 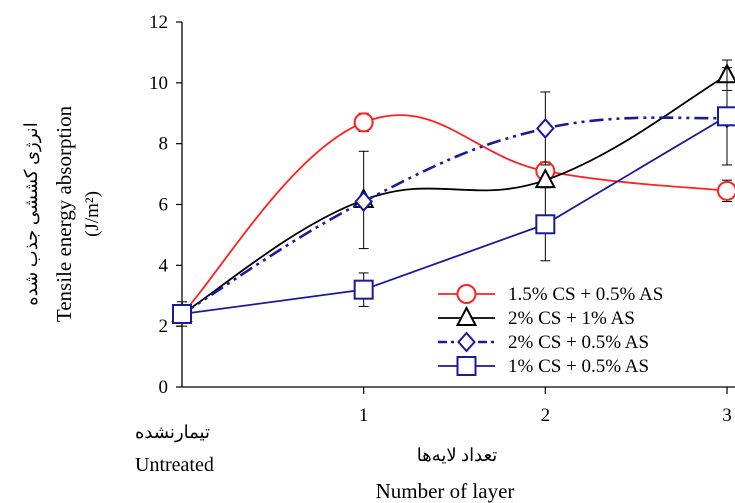 I want to click on y-axis-label: Tensile energy absorption, so click(x=64, y=213).